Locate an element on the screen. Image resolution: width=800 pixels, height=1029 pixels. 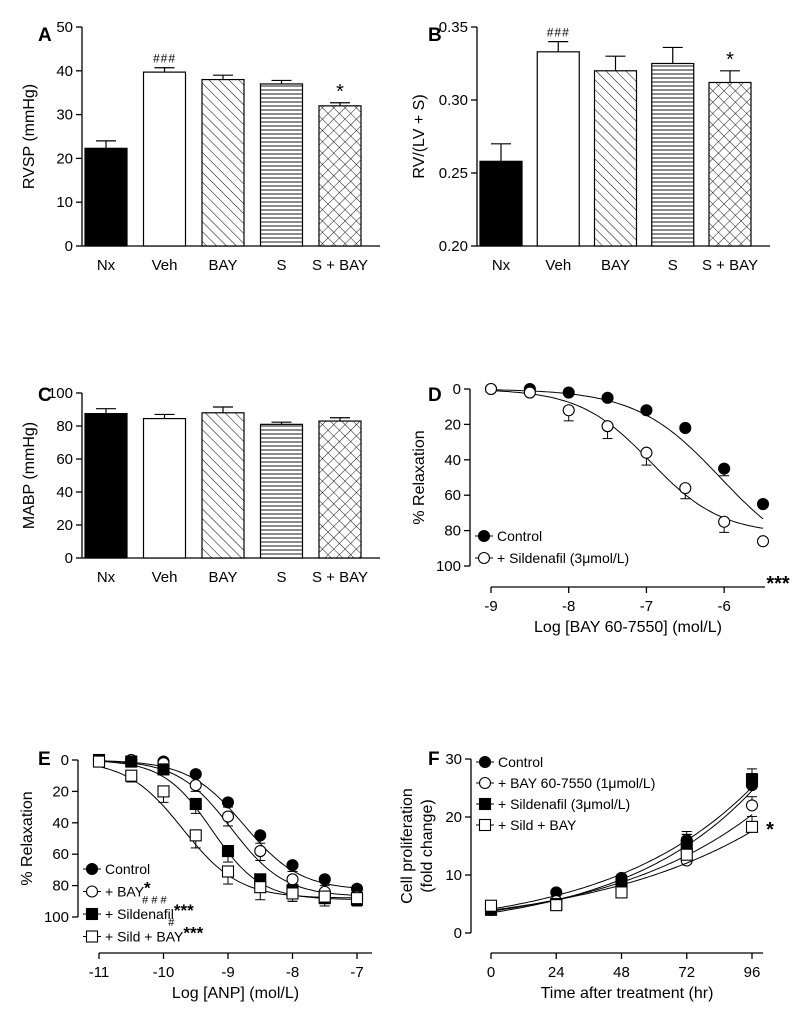
legend-label: + BAY* # # # is located at coordinates (136, 893).